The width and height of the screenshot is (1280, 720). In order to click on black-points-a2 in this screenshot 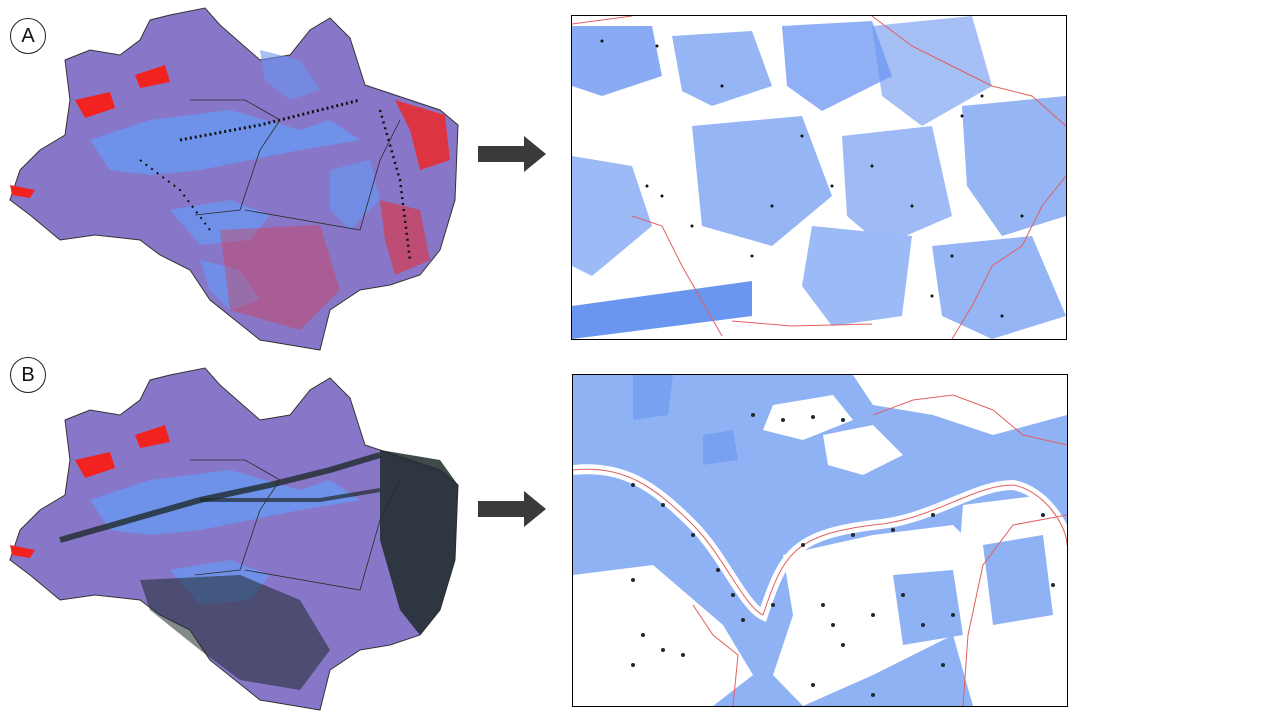, I will do `click(395, 185)`.